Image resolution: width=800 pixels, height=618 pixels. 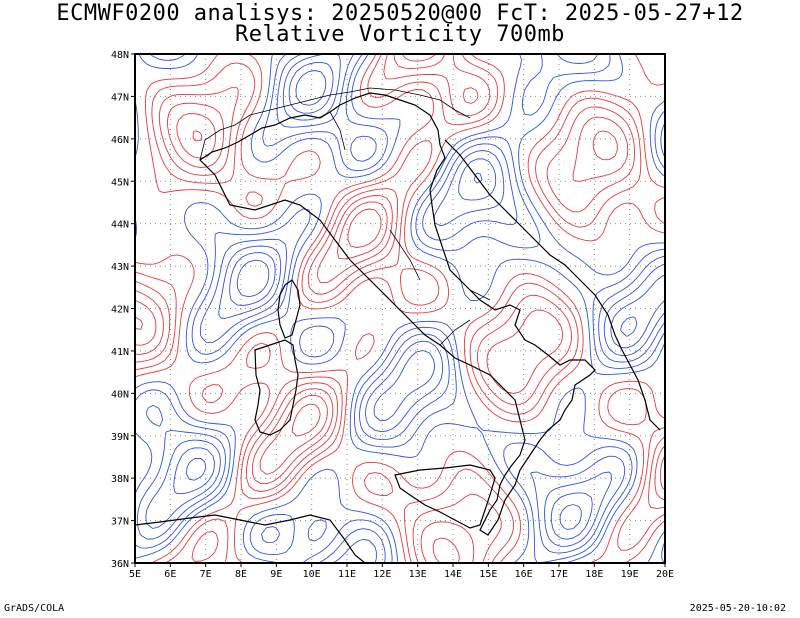 I want to click on lat-tick-label: 45N, so click(x=120, y=182).